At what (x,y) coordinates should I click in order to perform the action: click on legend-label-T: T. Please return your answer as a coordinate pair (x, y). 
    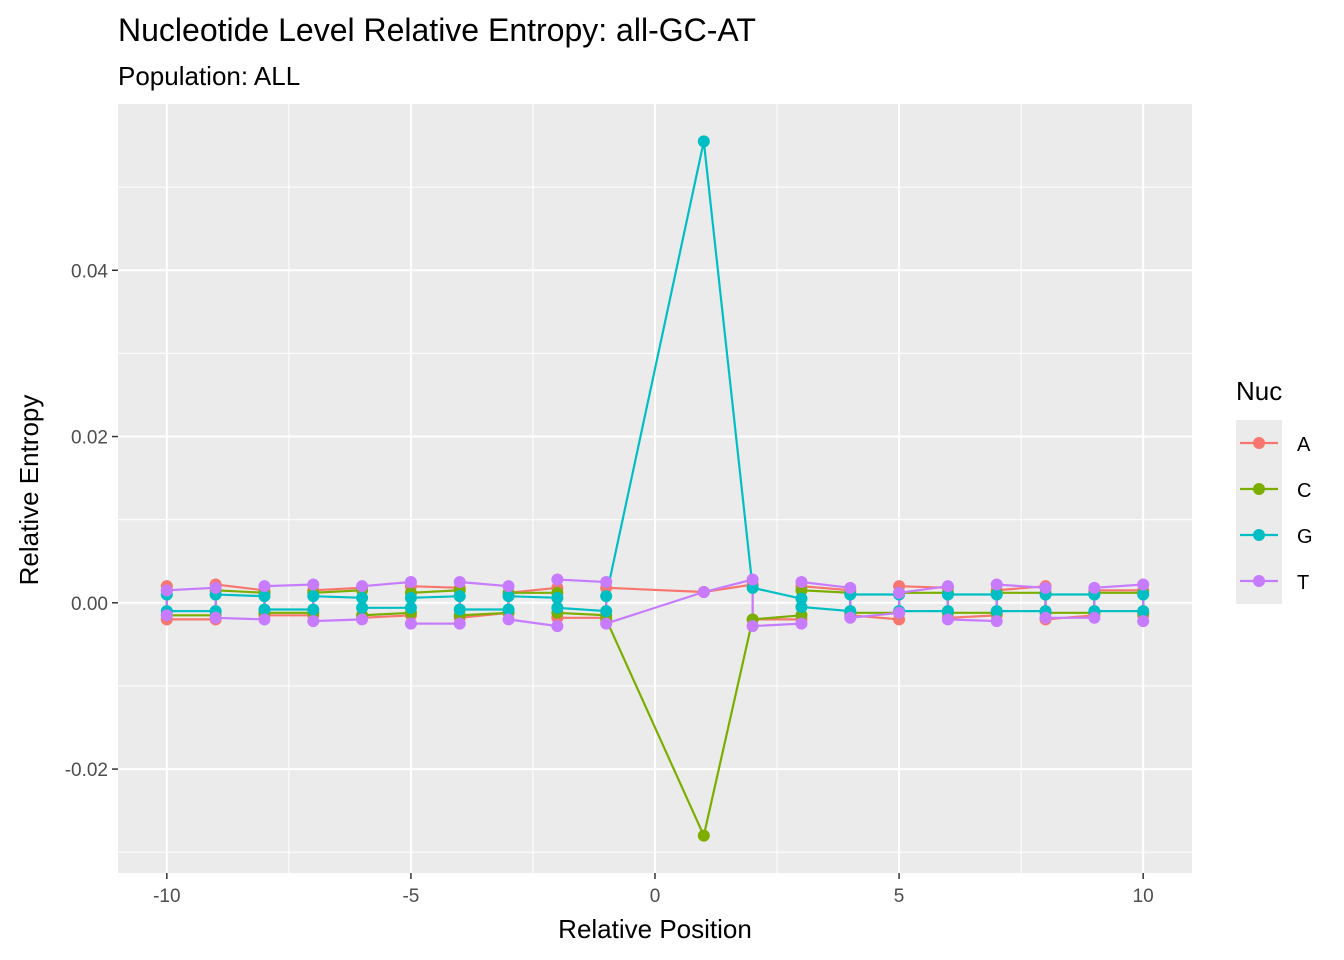
    Looking at the image, I should click on (1303, 583).